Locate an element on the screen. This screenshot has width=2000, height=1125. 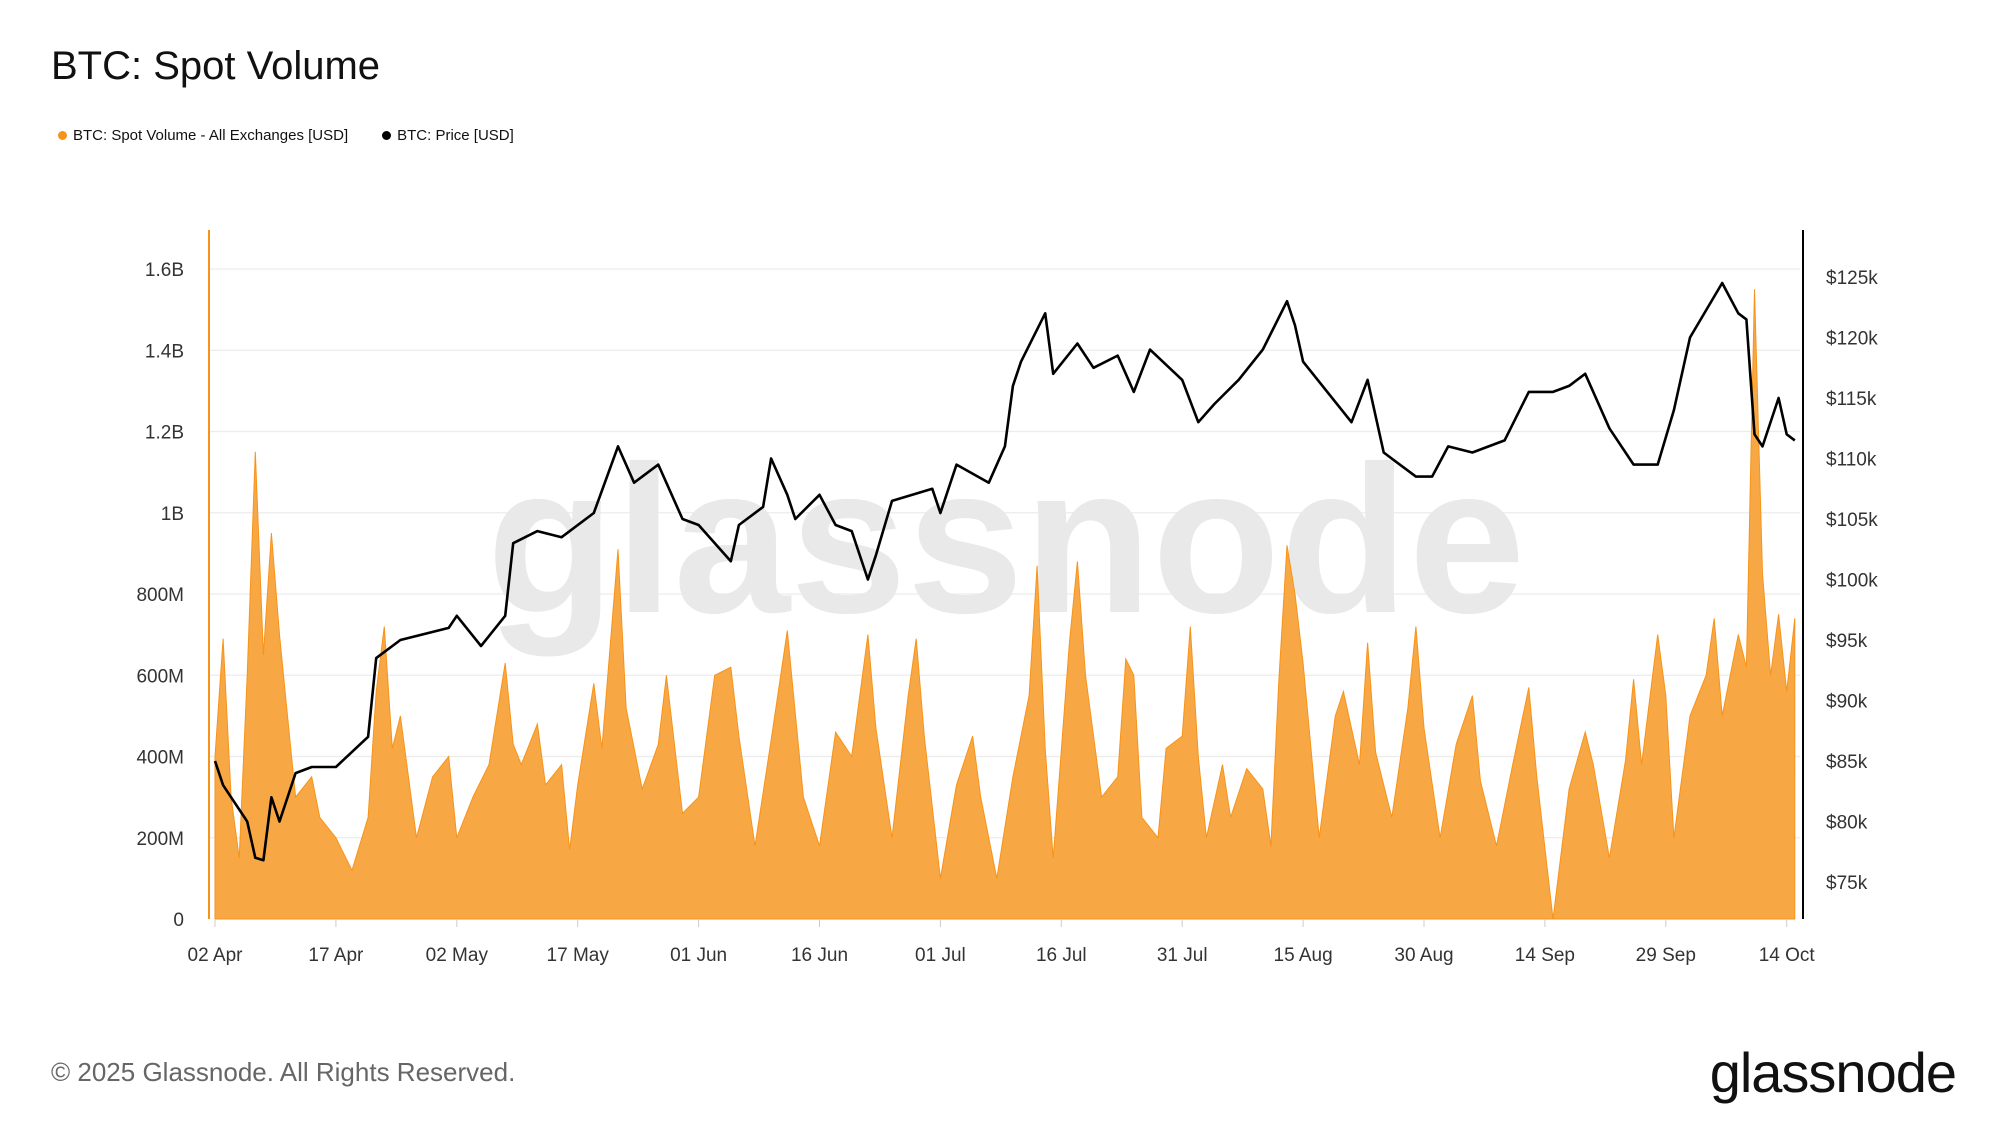
legend-dot-volume is located at coordinates (62, 135).